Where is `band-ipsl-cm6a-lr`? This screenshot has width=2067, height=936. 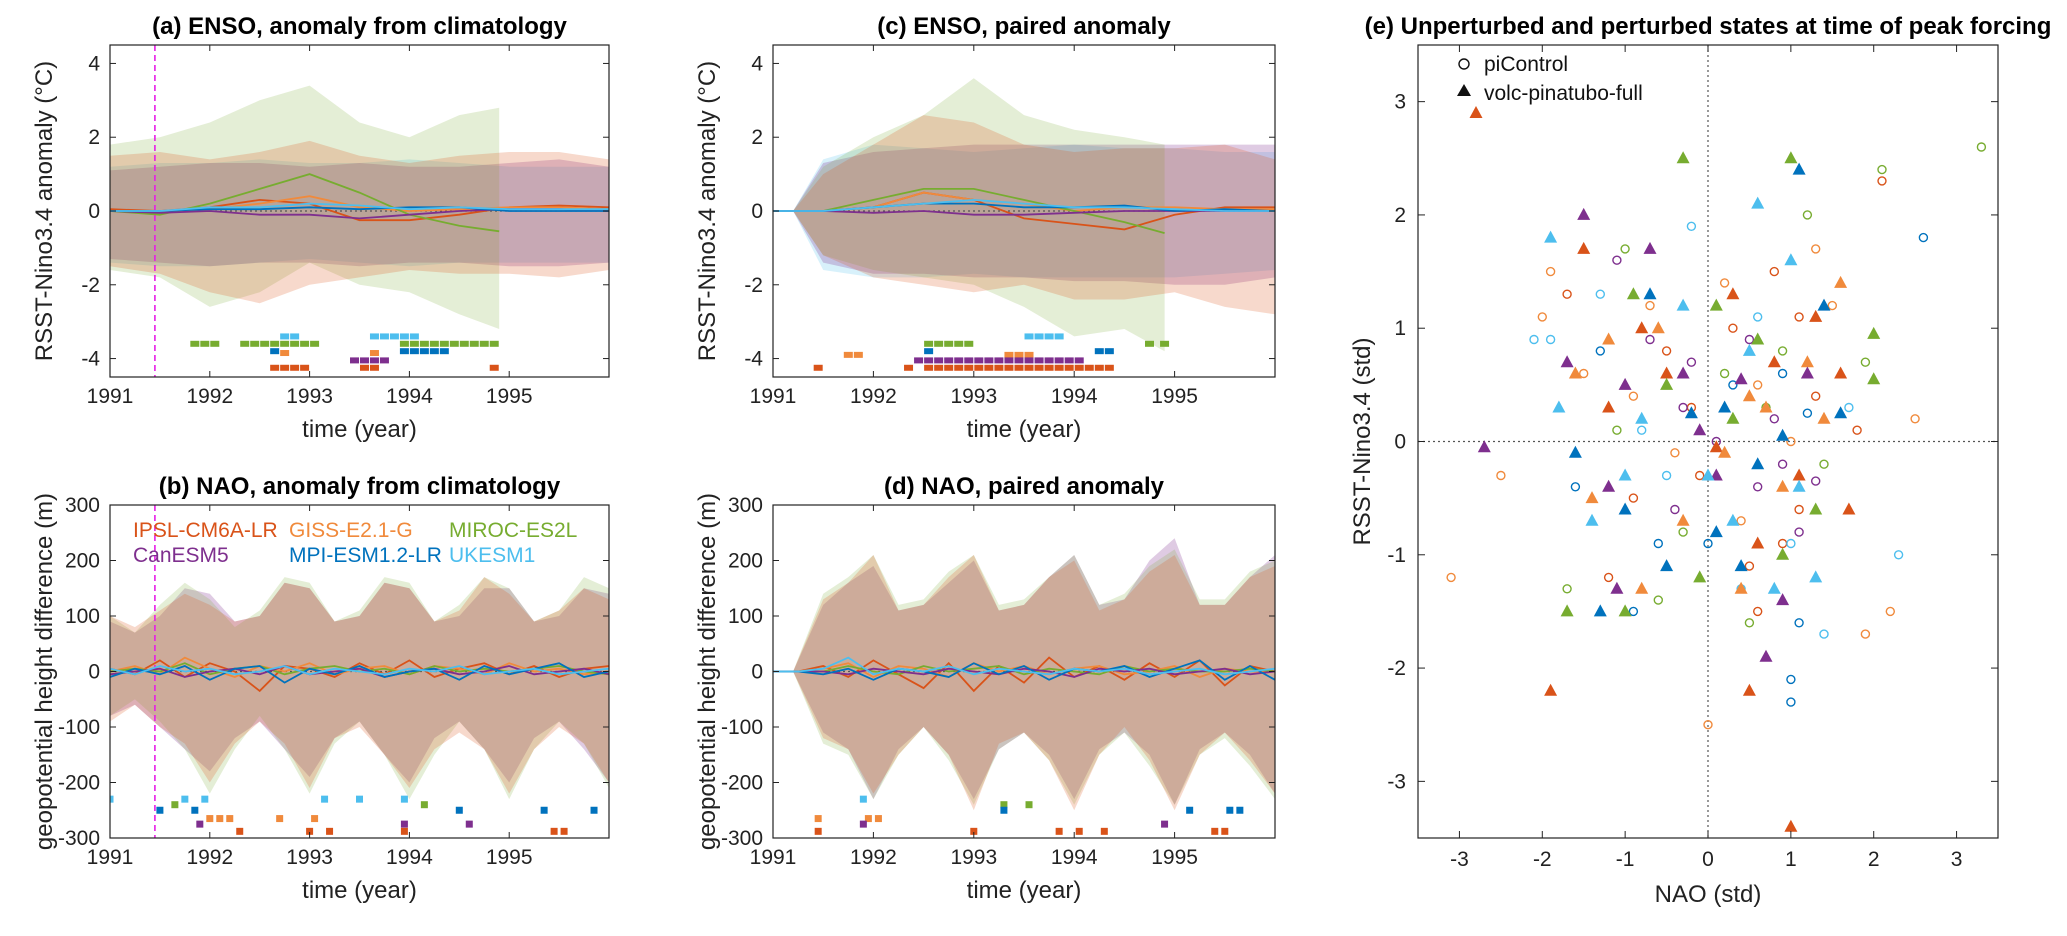
band-ipsl-cm6a-lr is located at coordinates (359, 222).